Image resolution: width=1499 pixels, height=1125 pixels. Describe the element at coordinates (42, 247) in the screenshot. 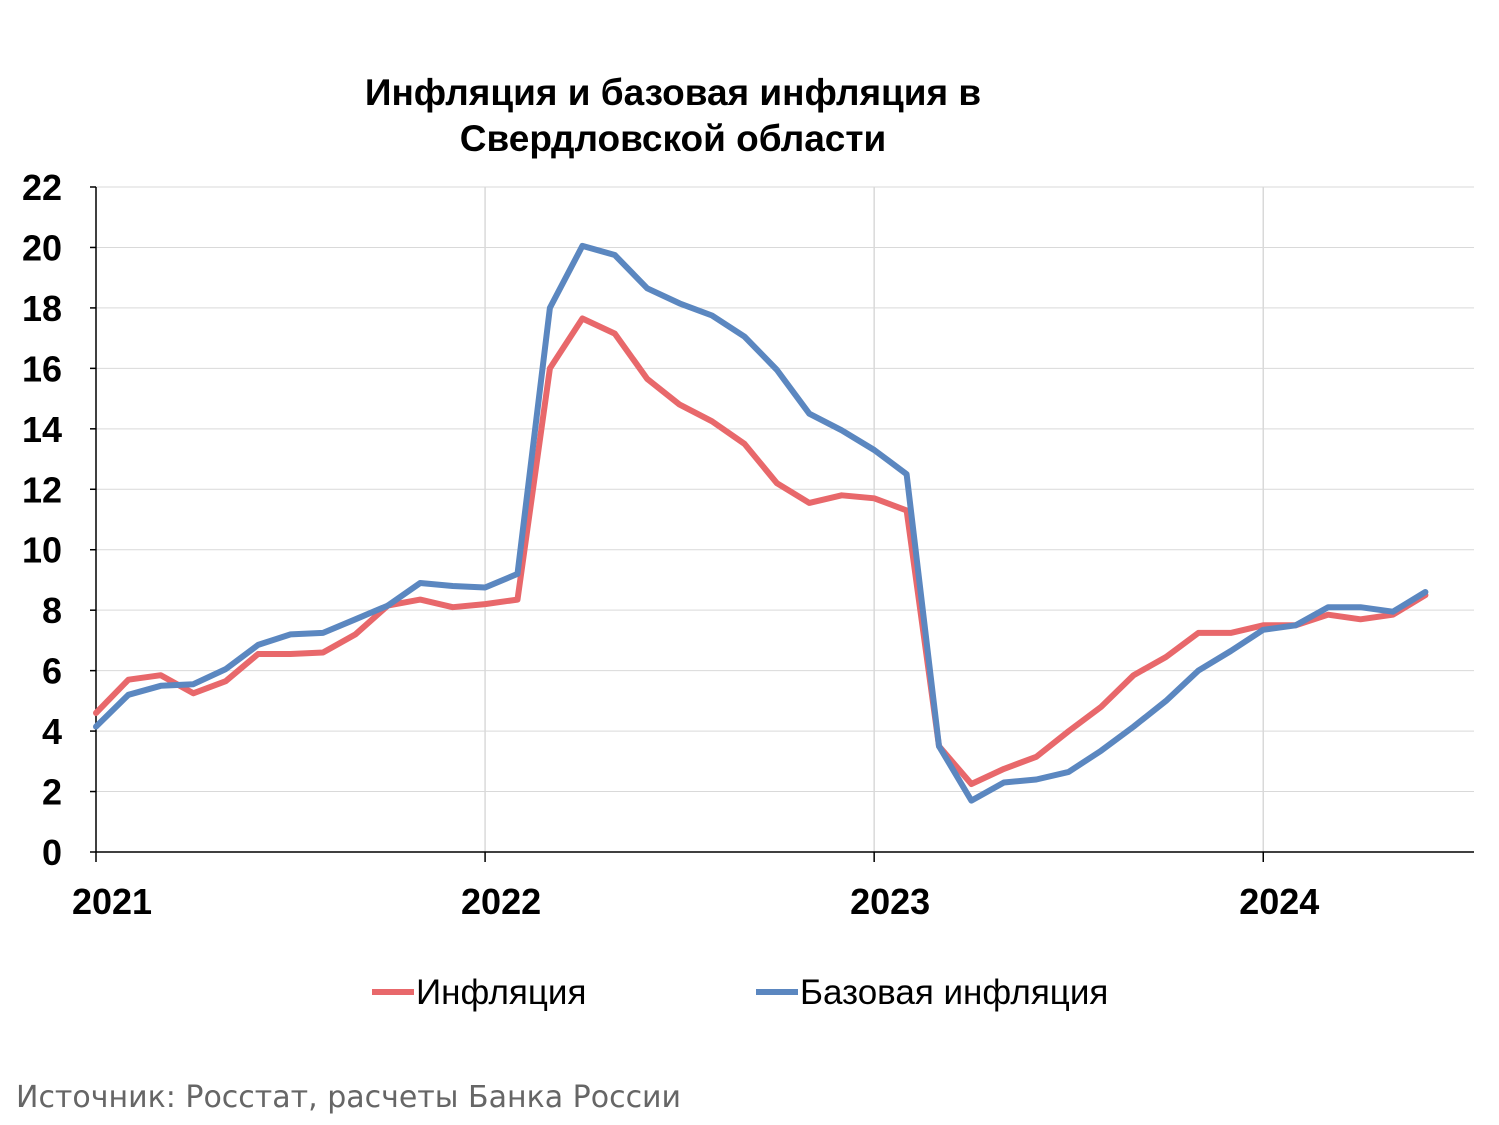

I see `y-tick-label: 20` at that location.